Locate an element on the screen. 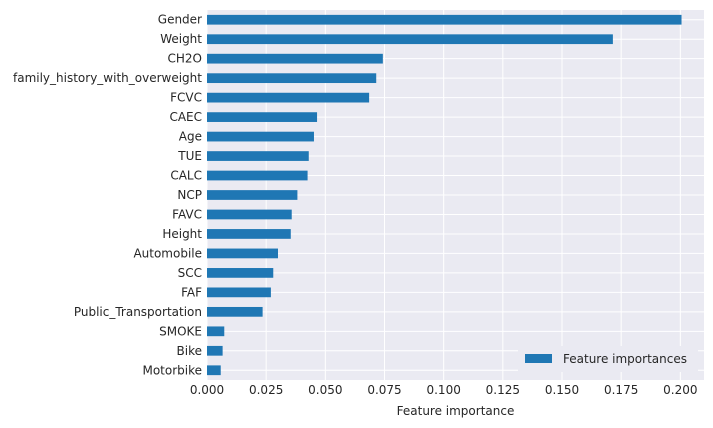  x-tick-label: 0.200 is located at coordinates (680, 390).